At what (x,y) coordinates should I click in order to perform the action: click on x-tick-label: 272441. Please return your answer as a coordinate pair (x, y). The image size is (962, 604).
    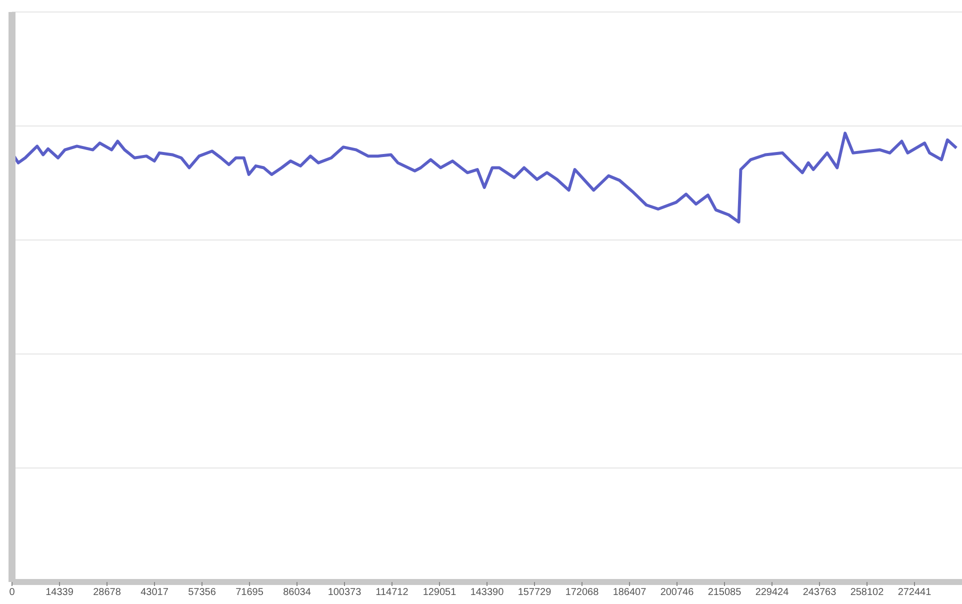
    Looking at the image, I should click on (915, 592).